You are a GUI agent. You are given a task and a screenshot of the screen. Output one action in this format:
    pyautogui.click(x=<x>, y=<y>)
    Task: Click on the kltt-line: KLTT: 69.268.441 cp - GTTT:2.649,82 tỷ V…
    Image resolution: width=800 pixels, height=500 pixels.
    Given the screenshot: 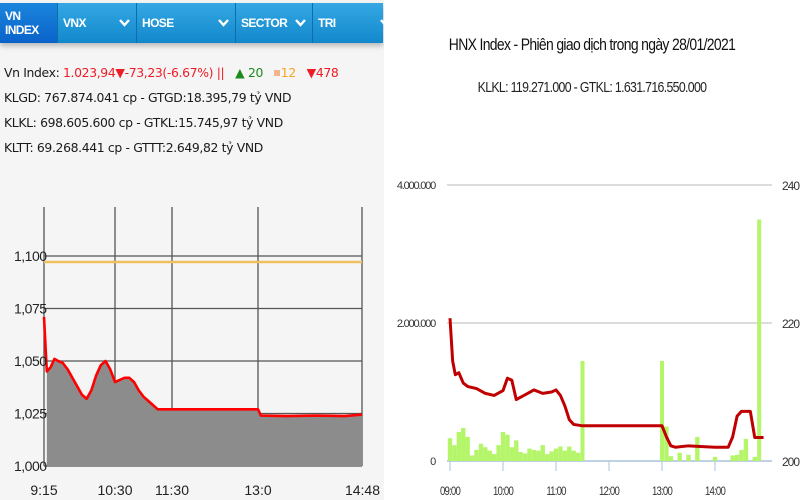 What is the action you would take?
    pyautogui.click(x=133, y=147)
    